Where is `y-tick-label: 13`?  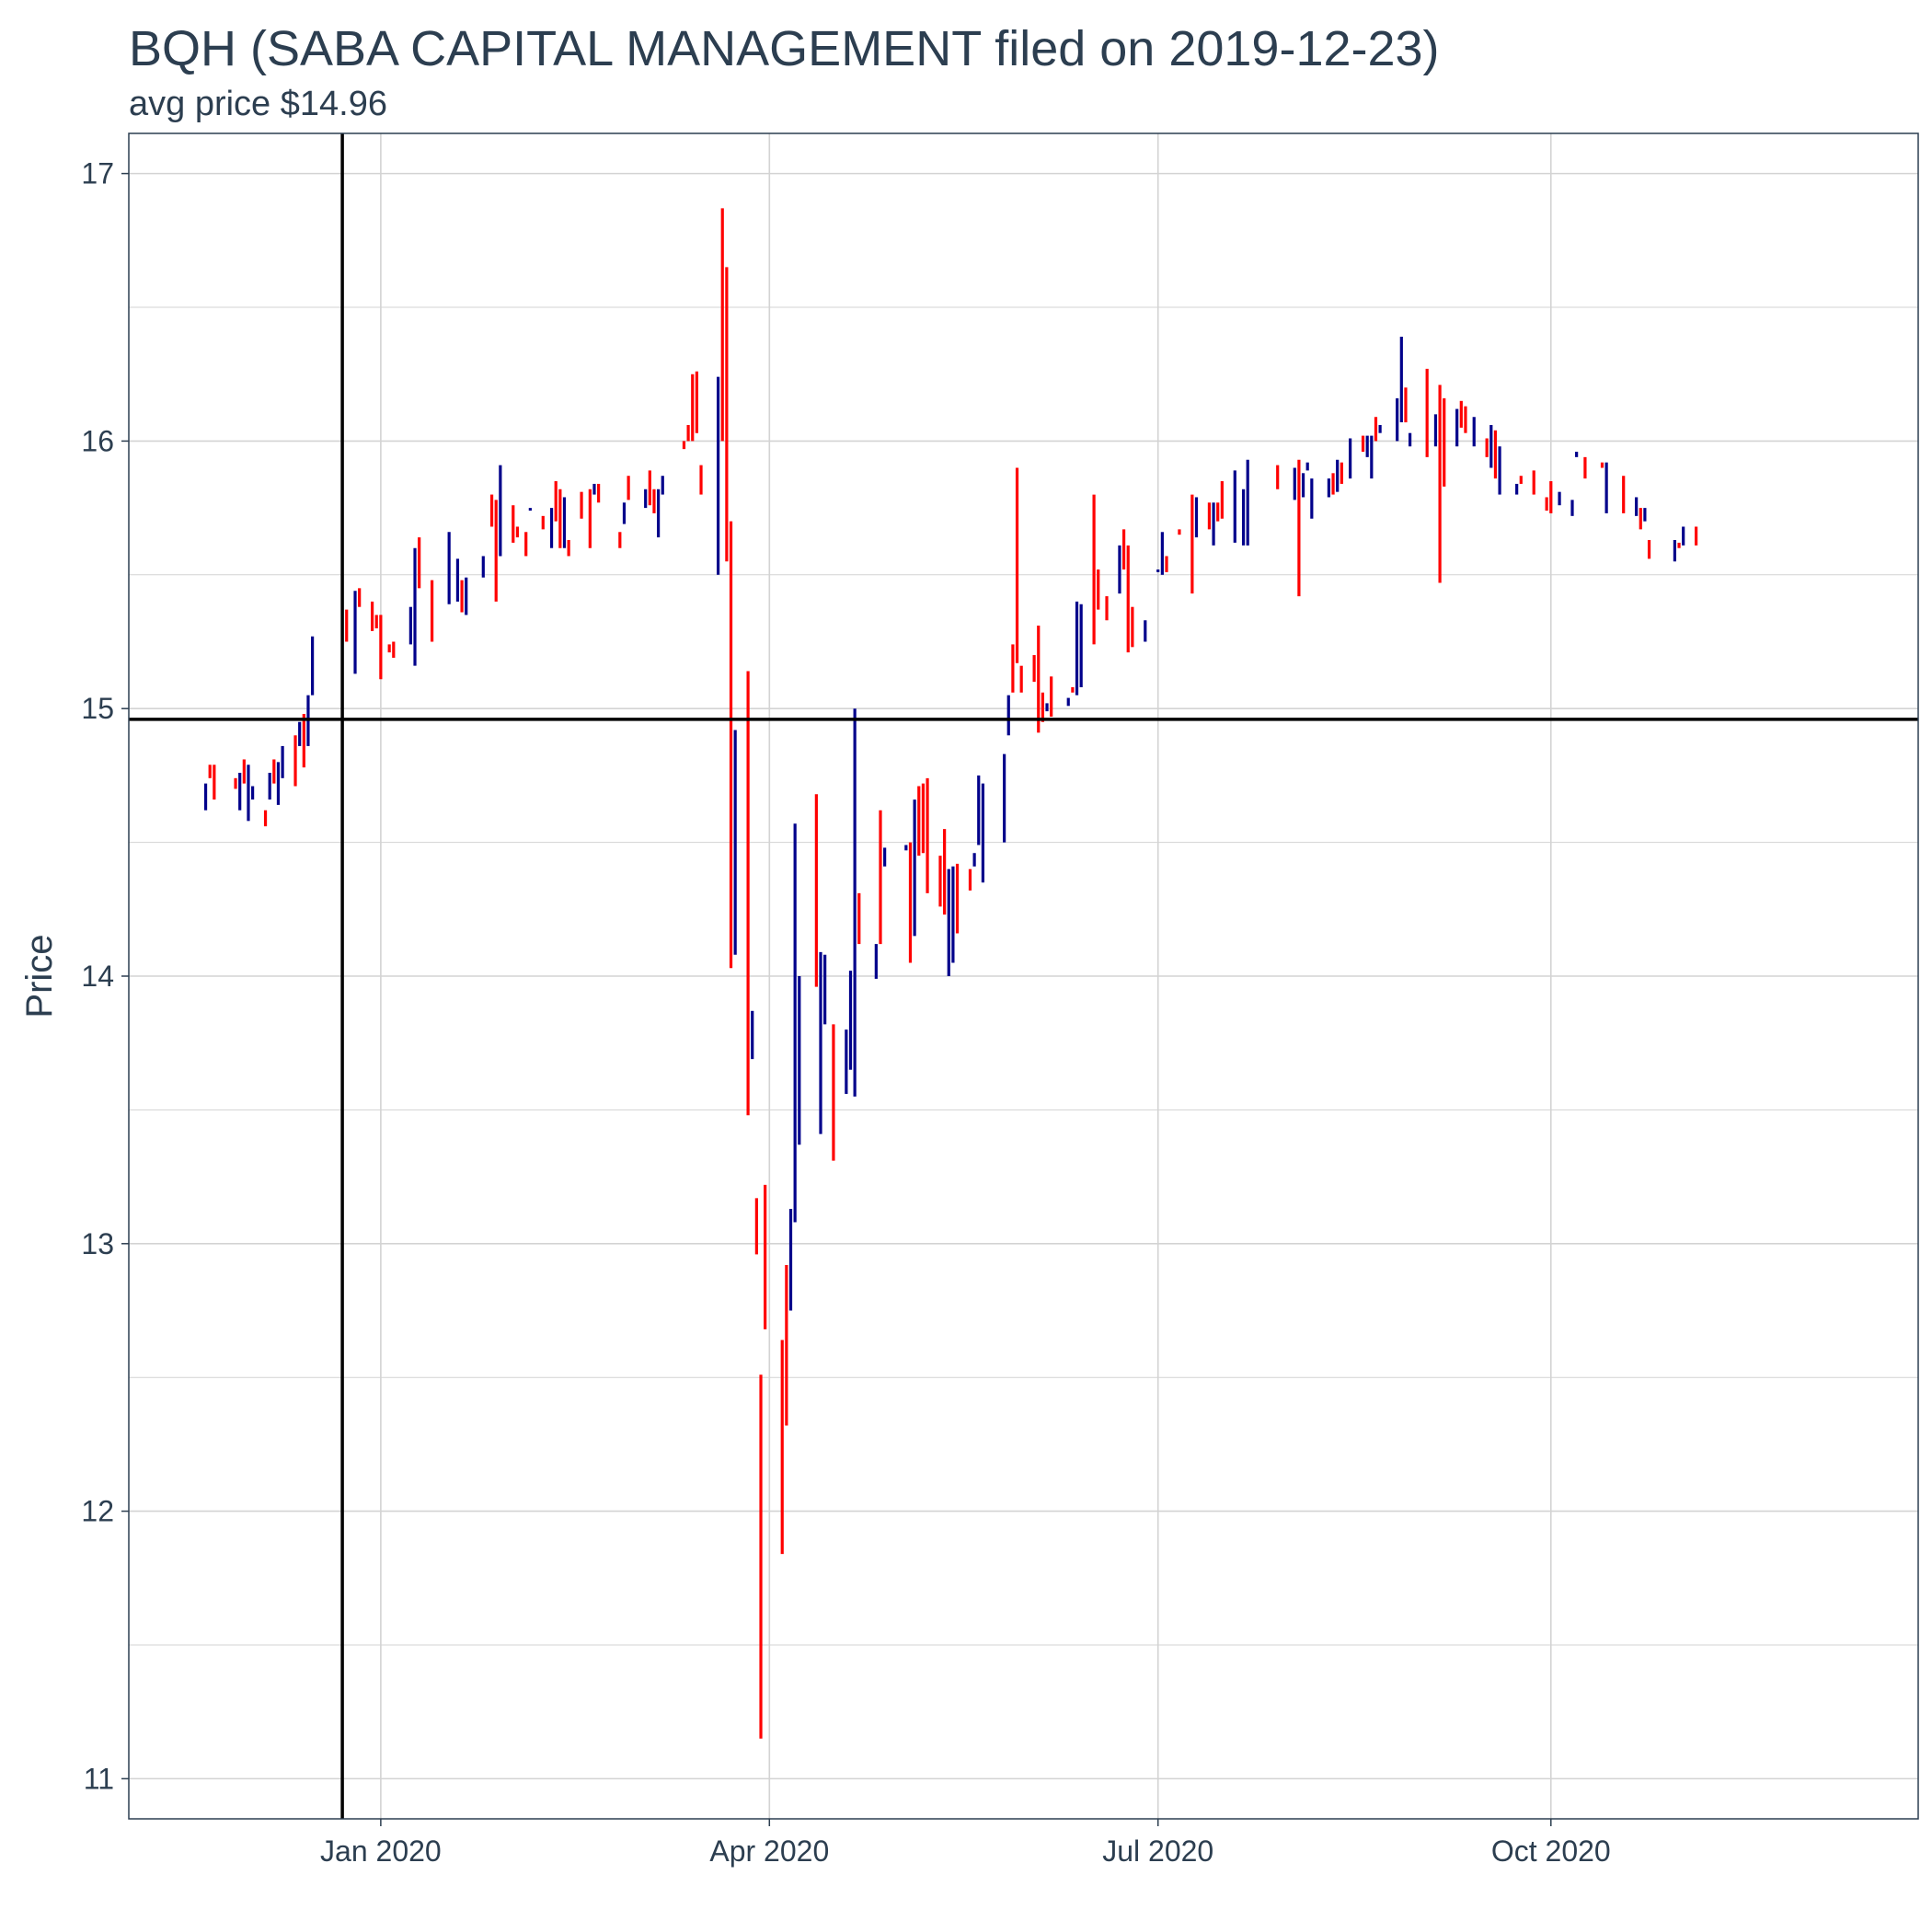 y-tick-label: 13 is located at coordinates (97, 1243).